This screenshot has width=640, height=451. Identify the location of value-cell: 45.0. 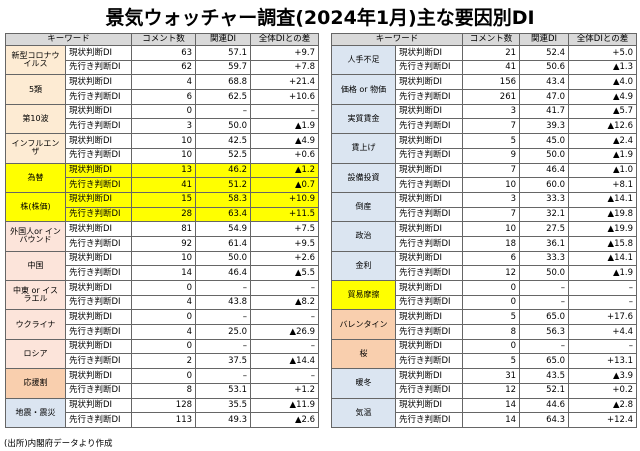
(544, 141).